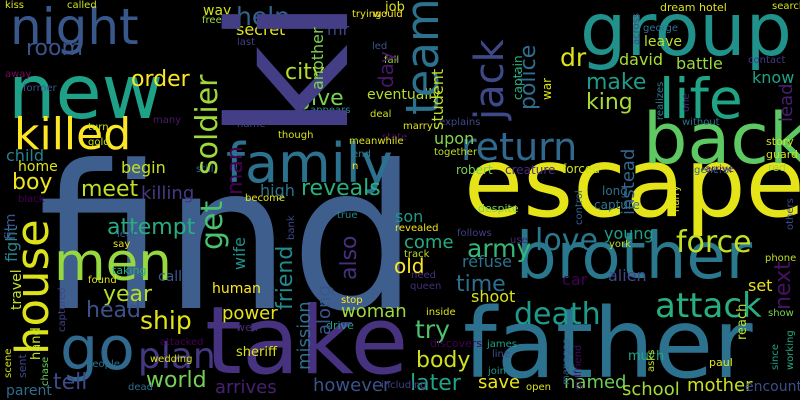  I want to click on word-call: sheriff, so click(256, 352).